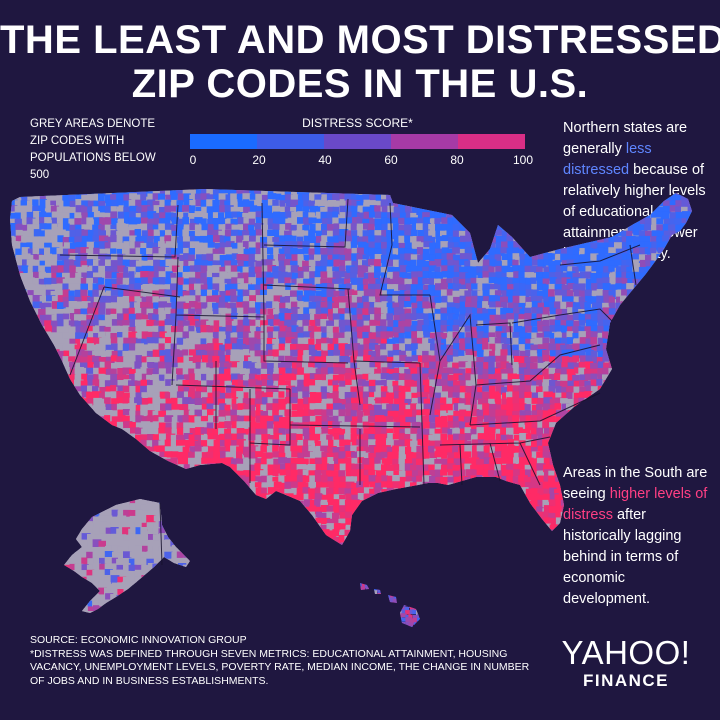  What do you see at coordinates (635, 504) in the screenshot?
I see `south-annotation-highlight: higher levels of distress` at bounding box center [635, 504].